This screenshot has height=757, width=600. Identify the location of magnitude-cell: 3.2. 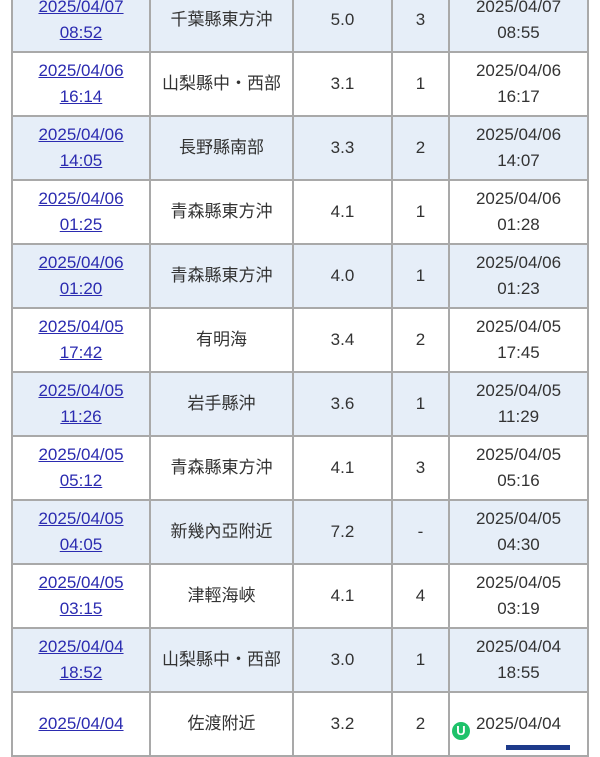
(342, 724).